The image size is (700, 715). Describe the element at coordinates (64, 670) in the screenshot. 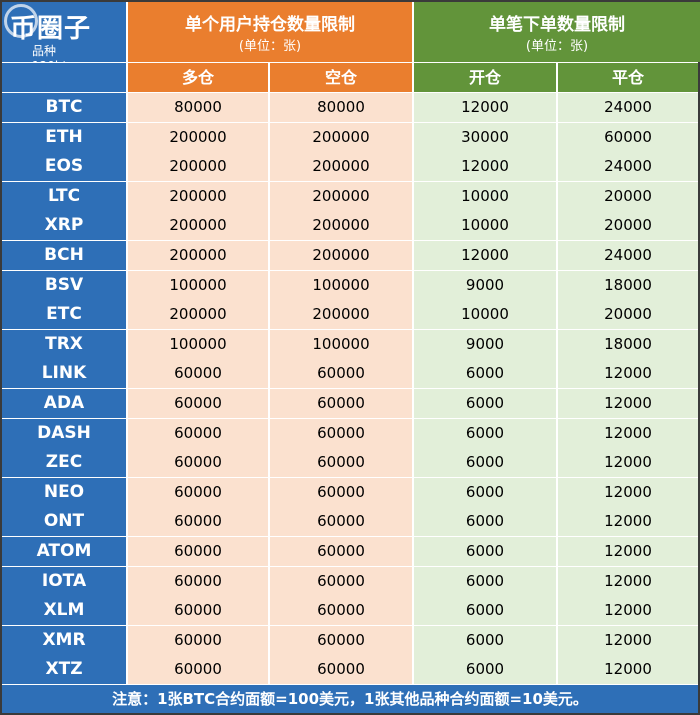

I see `coin-name-cell: XTZ` at that location.